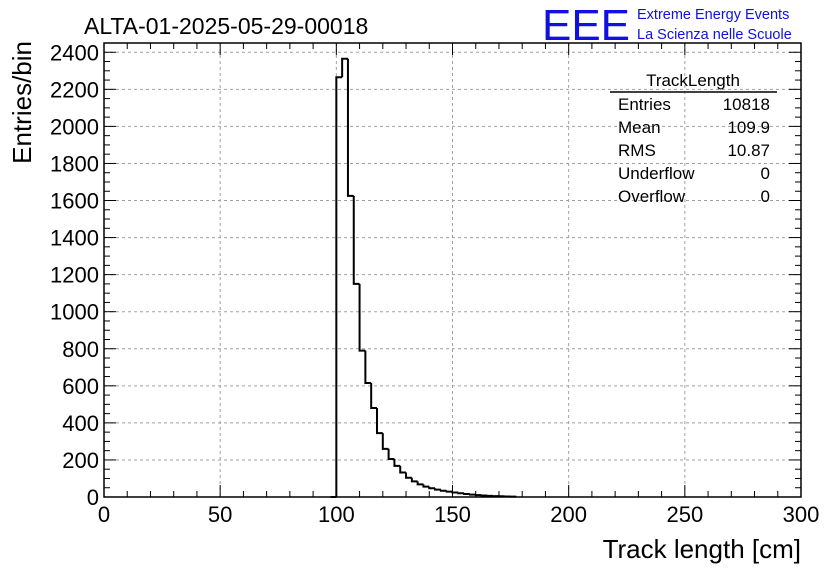 Image resolution: width=836 pixels, height=572 pixels. I want to click on stats-label-mean: Mean, so click(639, 127).